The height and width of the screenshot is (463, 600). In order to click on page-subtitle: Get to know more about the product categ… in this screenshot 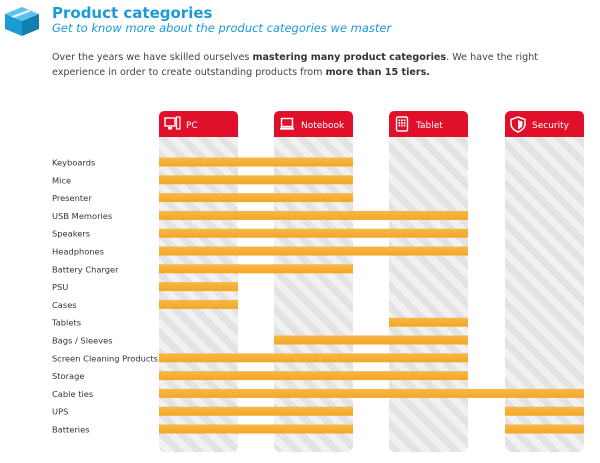, I will do `click(222, 28)`.